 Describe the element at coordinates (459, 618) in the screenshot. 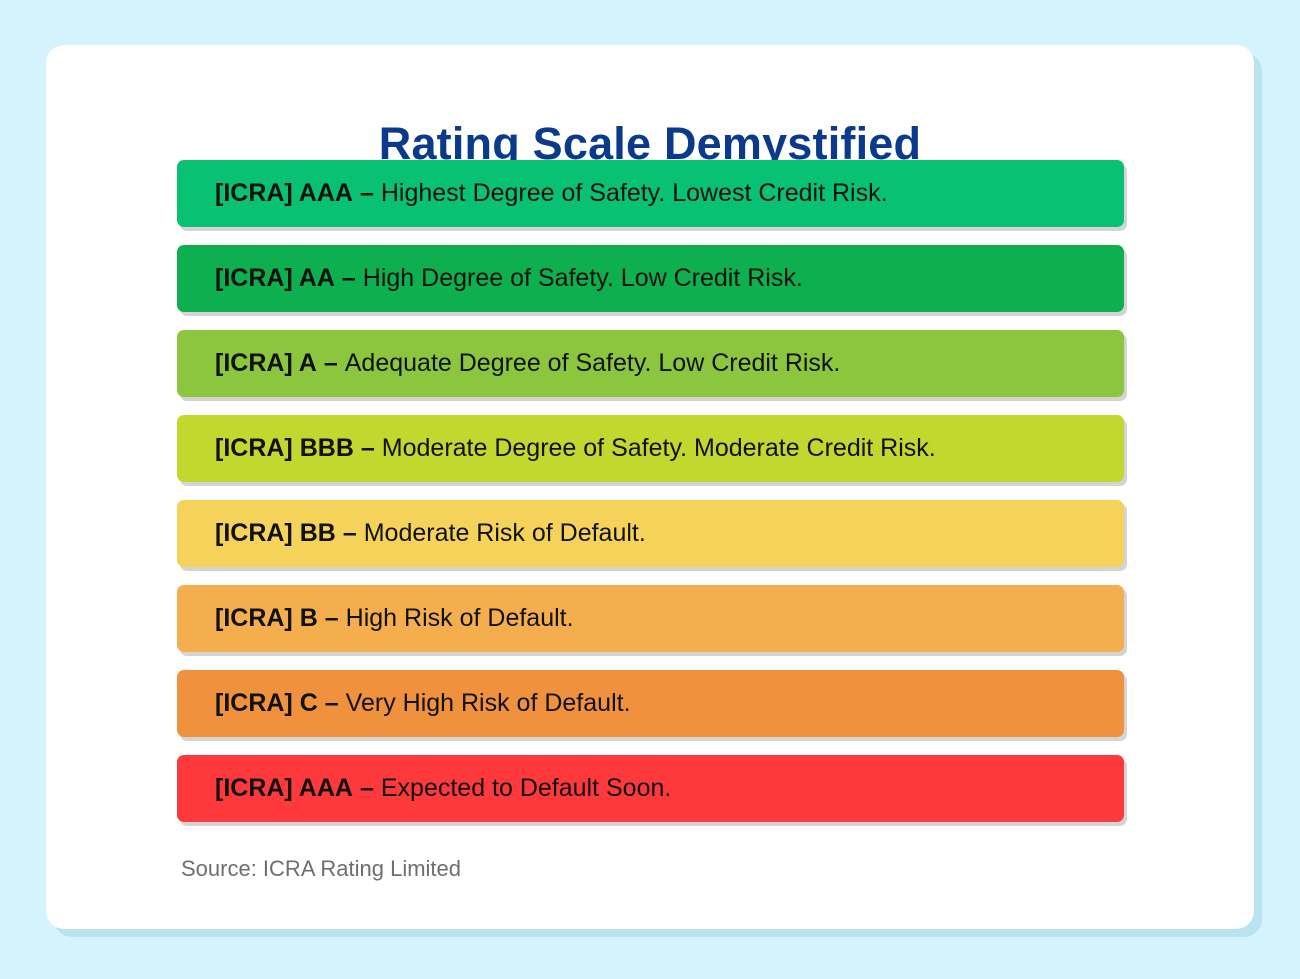

I see `rating-description: High Risk of Default.` at that location.